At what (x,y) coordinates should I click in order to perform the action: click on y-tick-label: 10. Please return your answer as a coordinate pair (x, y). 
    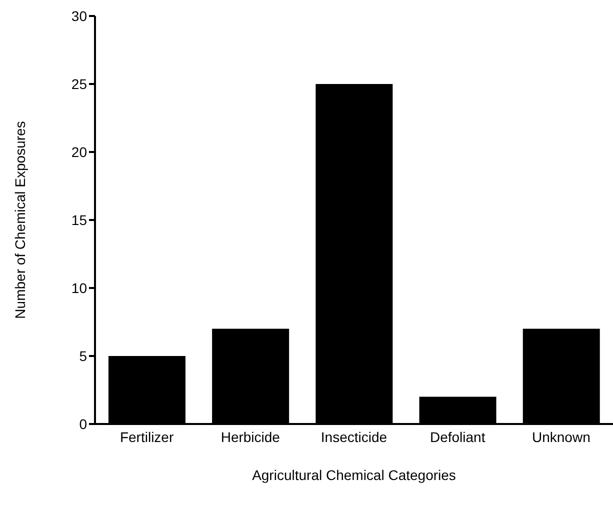
    Looking at the image, I should click on (79, 288).